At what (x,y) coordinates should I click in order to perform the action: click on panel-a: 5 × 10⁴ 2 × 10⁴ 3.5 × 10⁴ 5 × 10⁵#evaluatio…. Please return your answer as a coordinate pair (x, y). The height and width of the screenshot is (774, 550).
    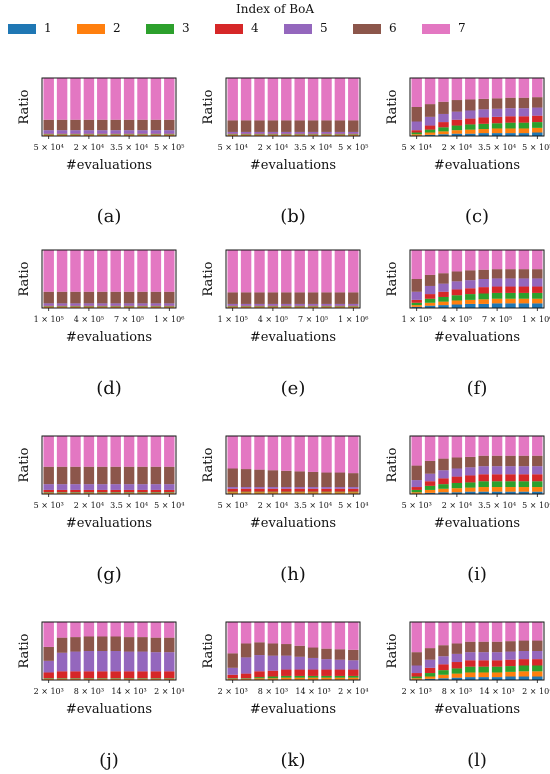
    Looking at the image, I should click on (100, 152).